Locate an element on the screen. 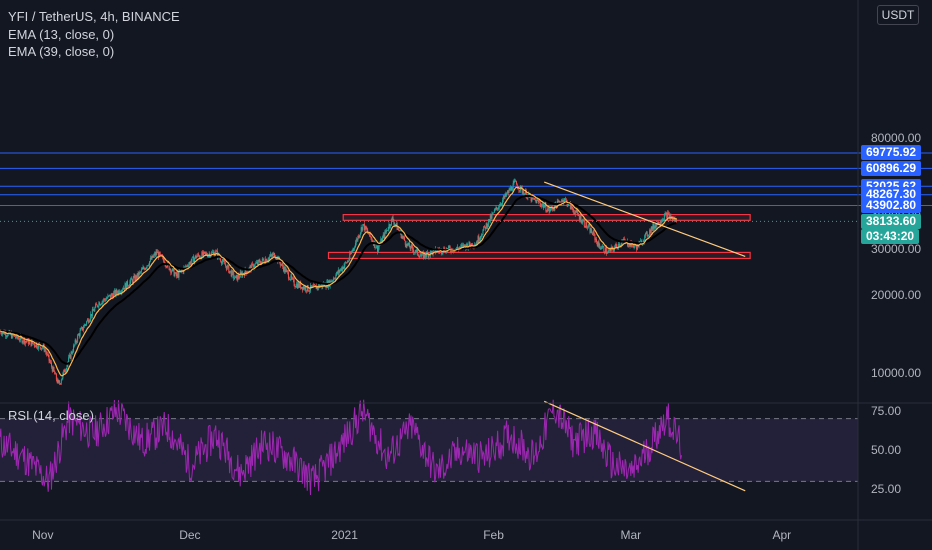 The width and height of the screenshot is (932, 550). ema-13-legend: EMA (13, close, 0) is located at coordinates (61, 34).